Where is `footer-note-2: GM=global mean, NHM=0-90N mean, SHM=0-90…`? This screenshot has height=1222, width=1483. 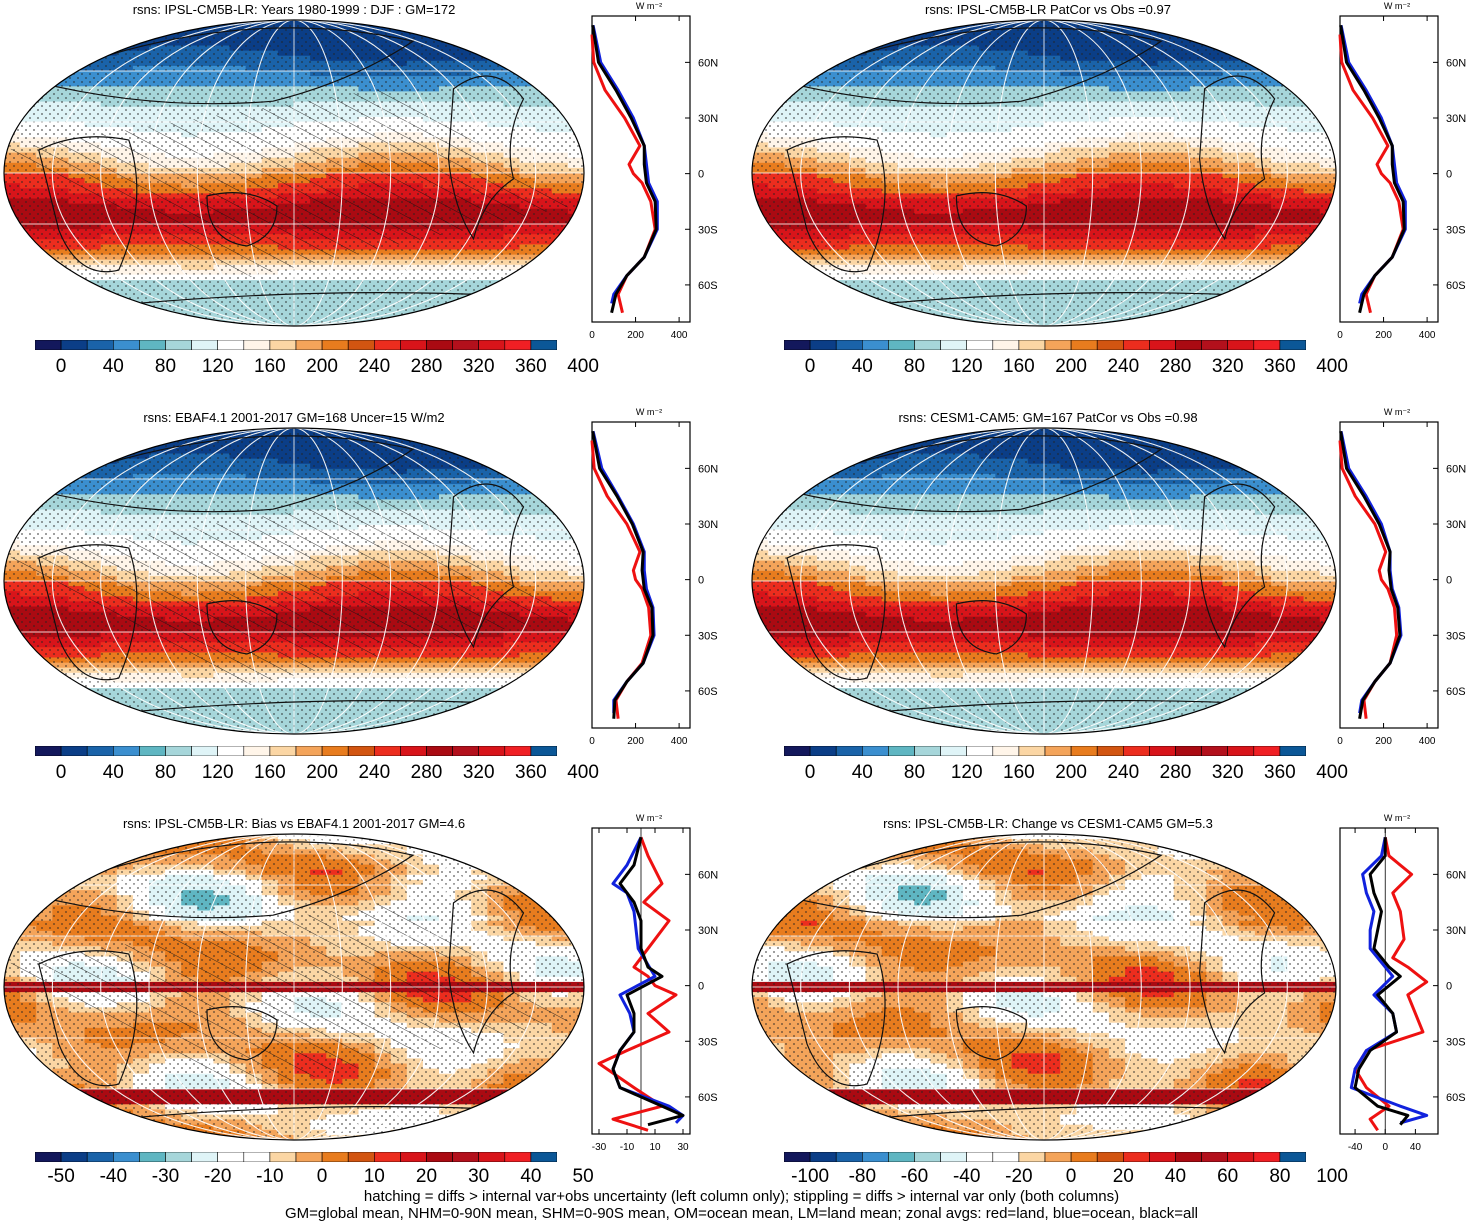 footer-note-2: GM=global mean, NHM=0-90N mean, SHM=0-90… is located at coordinates (741, 1213).